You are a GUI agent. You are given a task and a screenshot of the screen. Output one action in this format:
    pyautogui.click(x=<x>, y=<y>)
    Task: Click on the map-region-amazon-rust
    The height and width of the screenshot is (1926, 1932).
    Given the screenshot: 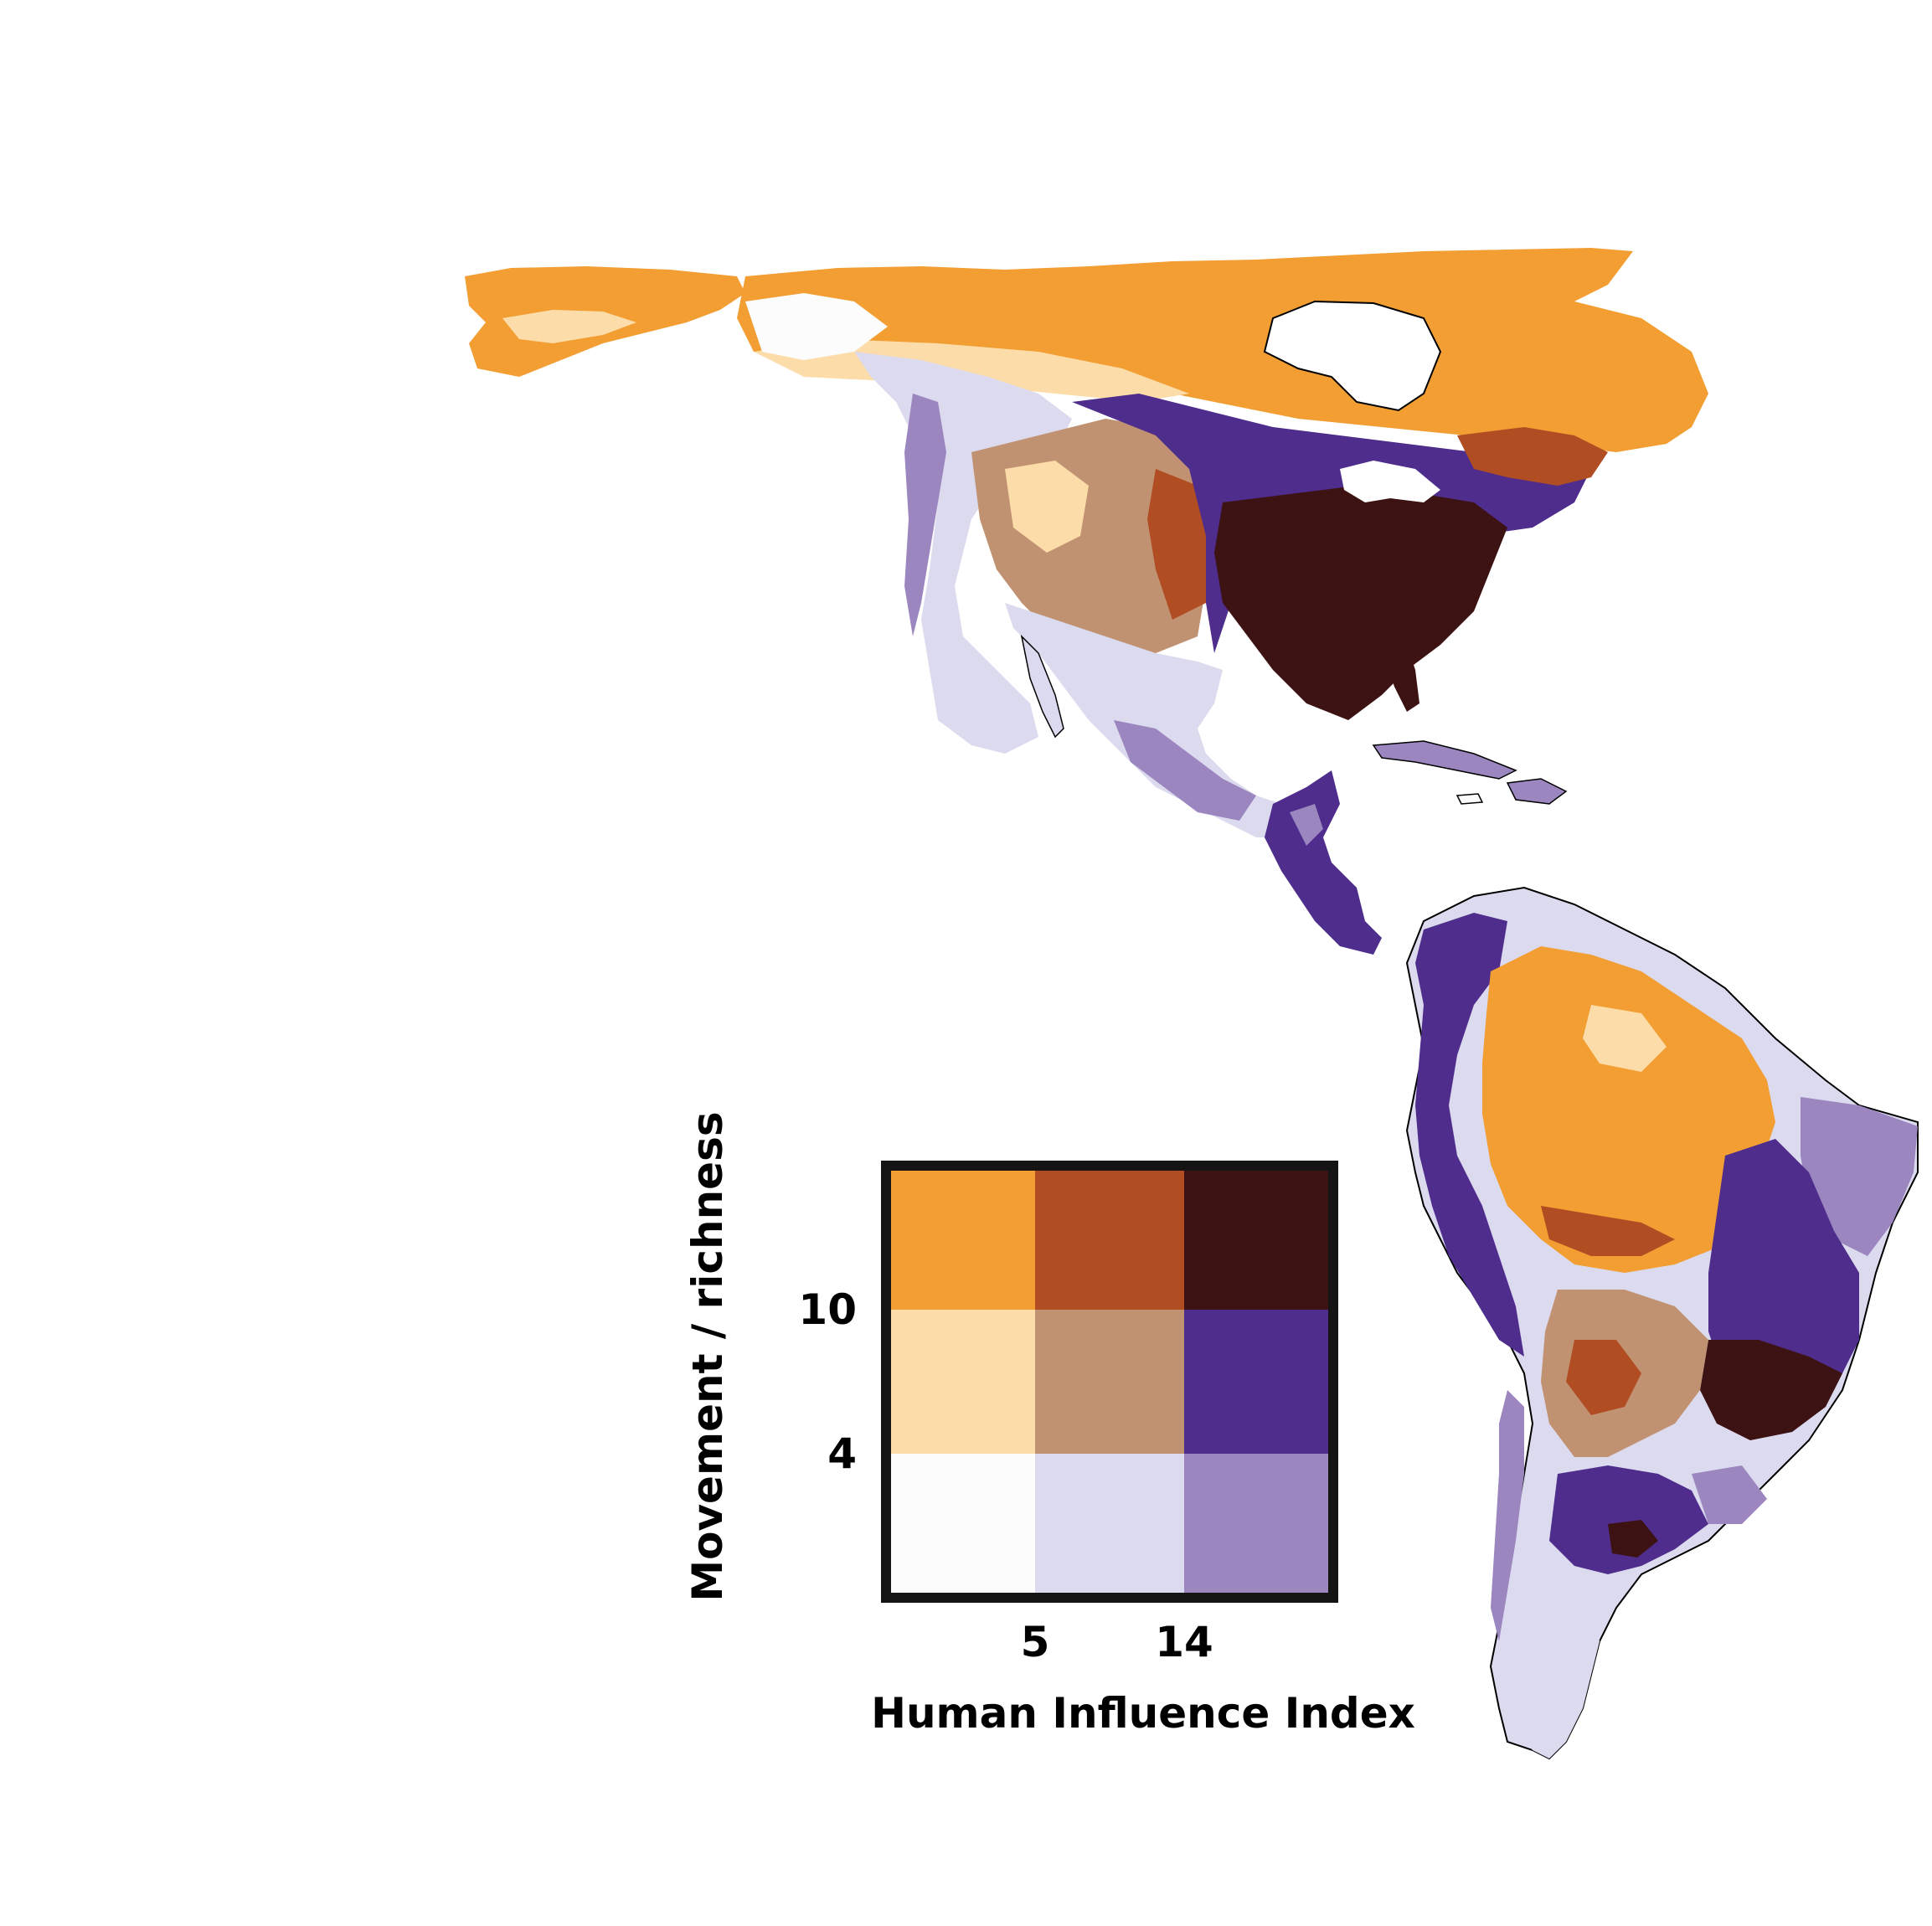 What is the action you would take?
    pyautogui.click(x=1608, y=1231)
    